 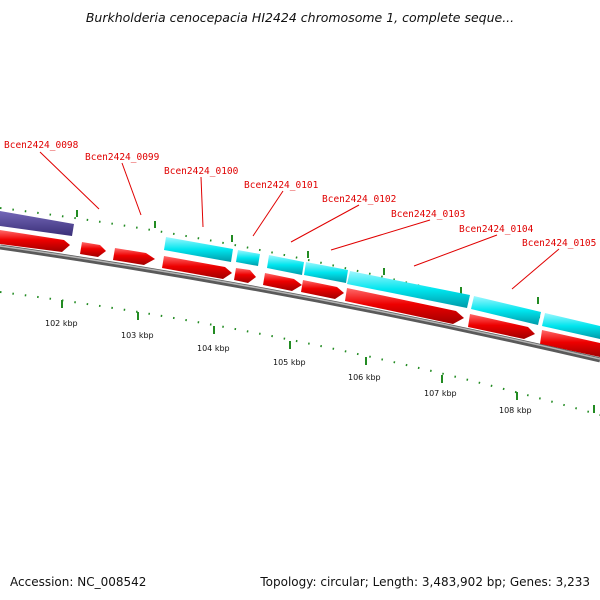 What do you see at coordinates (78, 582) in the screenshot?
I see `accession-text: Accession: NC_008542` at bounding box center [78, 582].